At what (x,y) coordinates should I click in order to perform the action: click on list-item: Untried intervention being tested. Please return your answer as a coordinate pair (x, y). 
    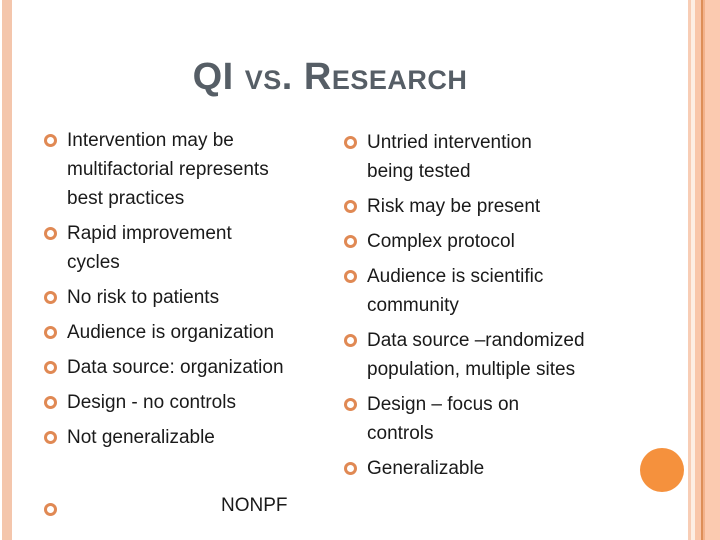
    Looking at the image, I should click on (506, 157).